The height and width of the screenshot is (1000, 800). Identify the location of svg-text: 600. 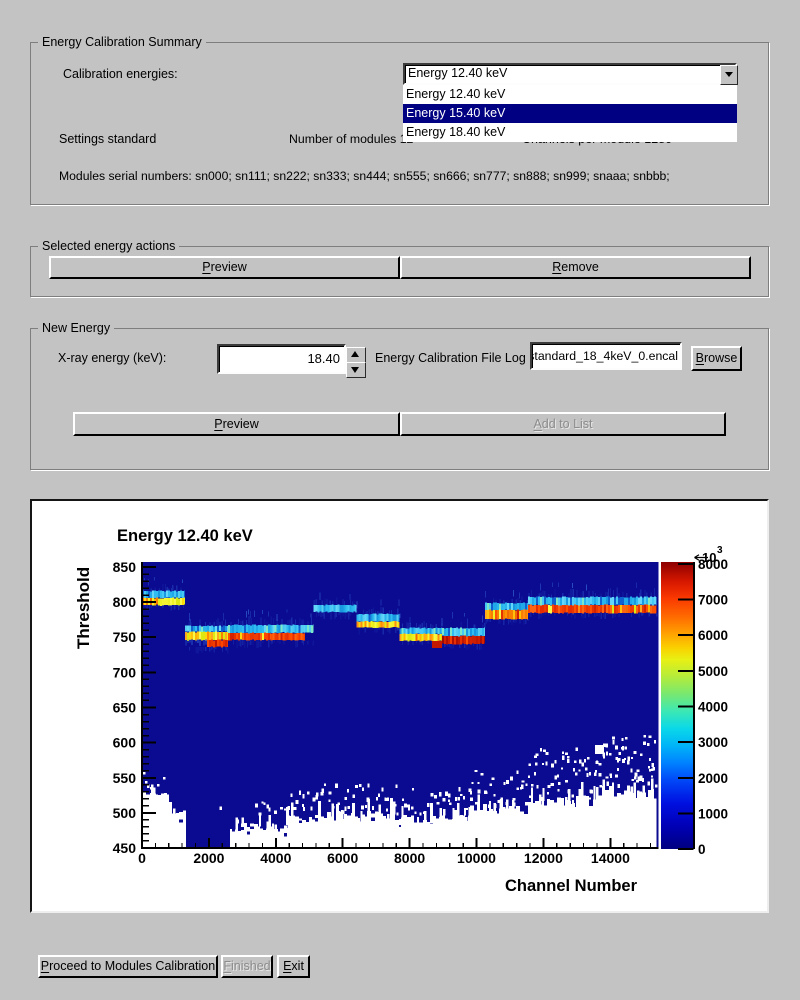
(125, 743).